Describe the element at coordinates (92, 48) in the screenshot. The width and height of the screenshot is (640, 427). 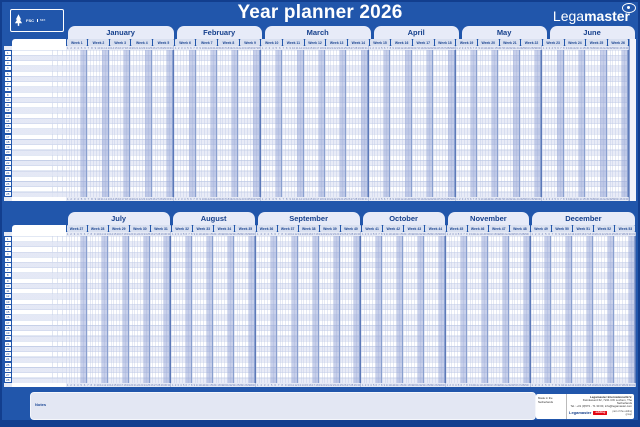
I see `day-number: 8` at that location.